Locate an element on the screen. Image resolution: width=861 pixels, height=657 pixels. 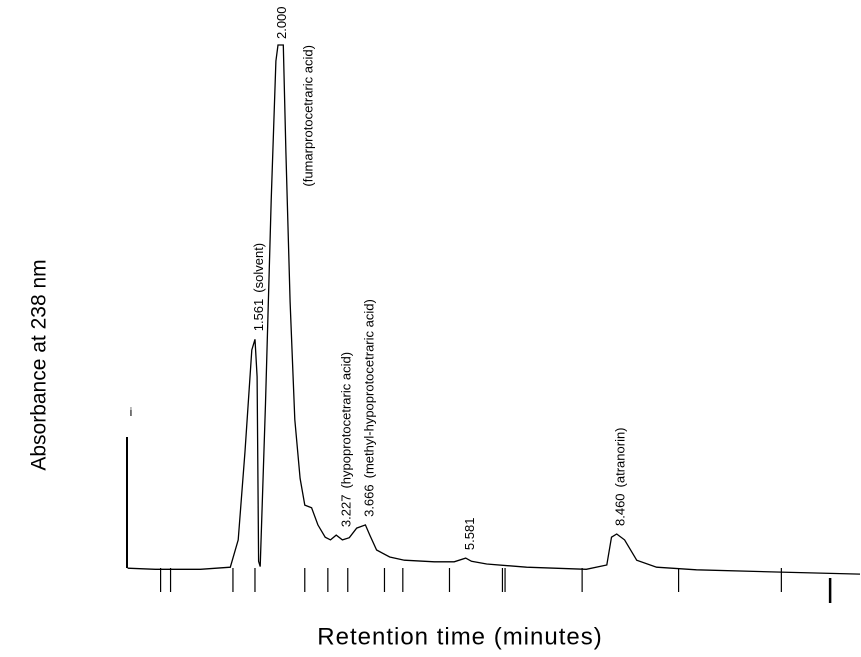
peak-time: 8.460 is located at coordinates (620, 509).